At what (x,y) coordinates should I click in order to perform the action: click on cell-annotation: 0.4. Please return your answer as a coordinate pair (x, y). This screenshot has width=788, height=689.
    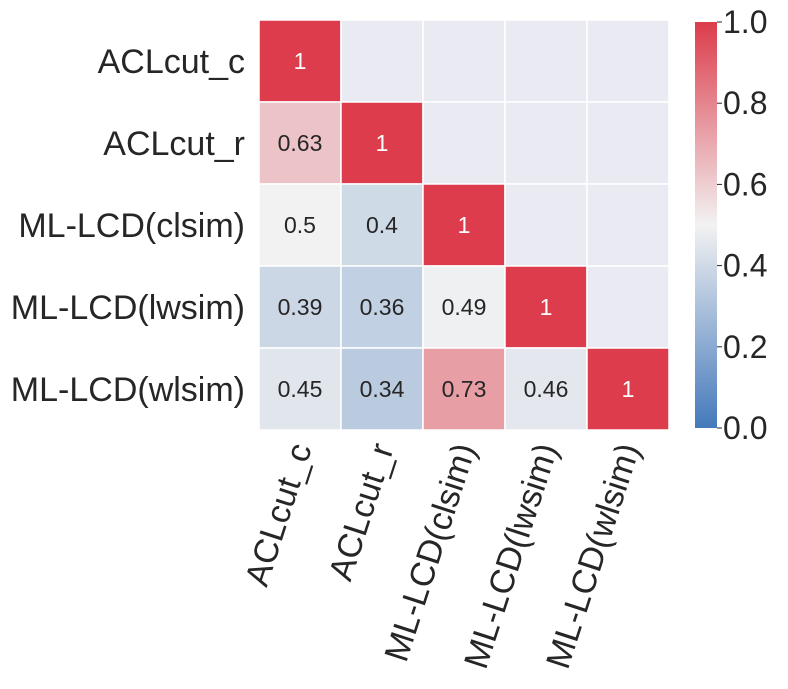
    Looking at the image, I should click on (382, 225).